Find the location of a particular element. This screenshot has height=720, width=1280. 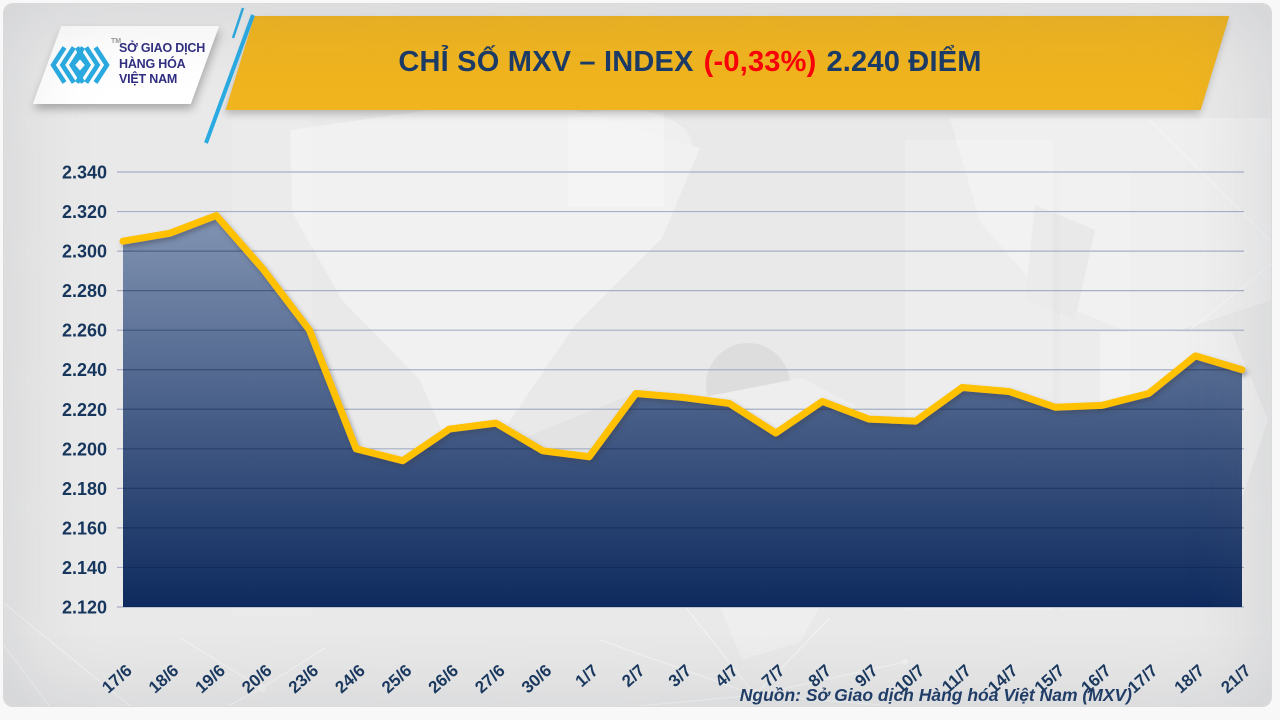

svg-text: 25/6 is located at coordinates (396, 679).